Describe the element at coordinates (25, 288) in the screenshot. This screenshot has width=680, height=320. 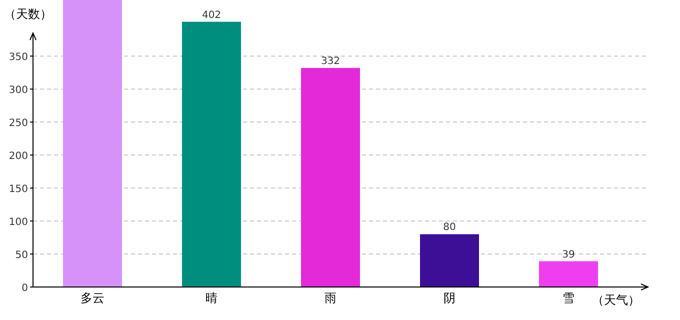
I see `y-tick-label: 0` at that location.